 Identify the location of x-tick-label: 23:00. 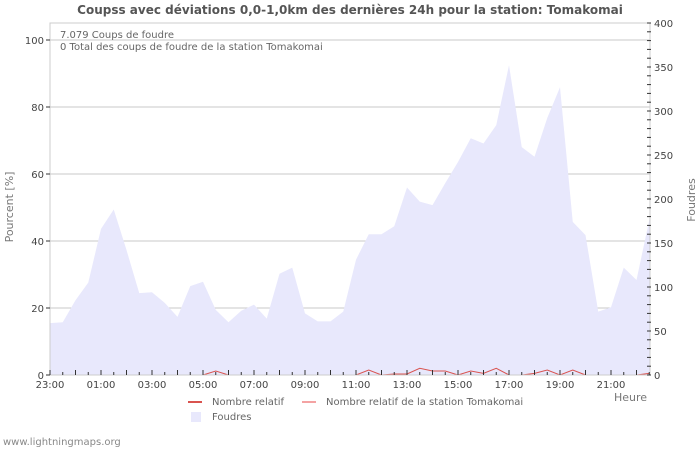
(50, 385).